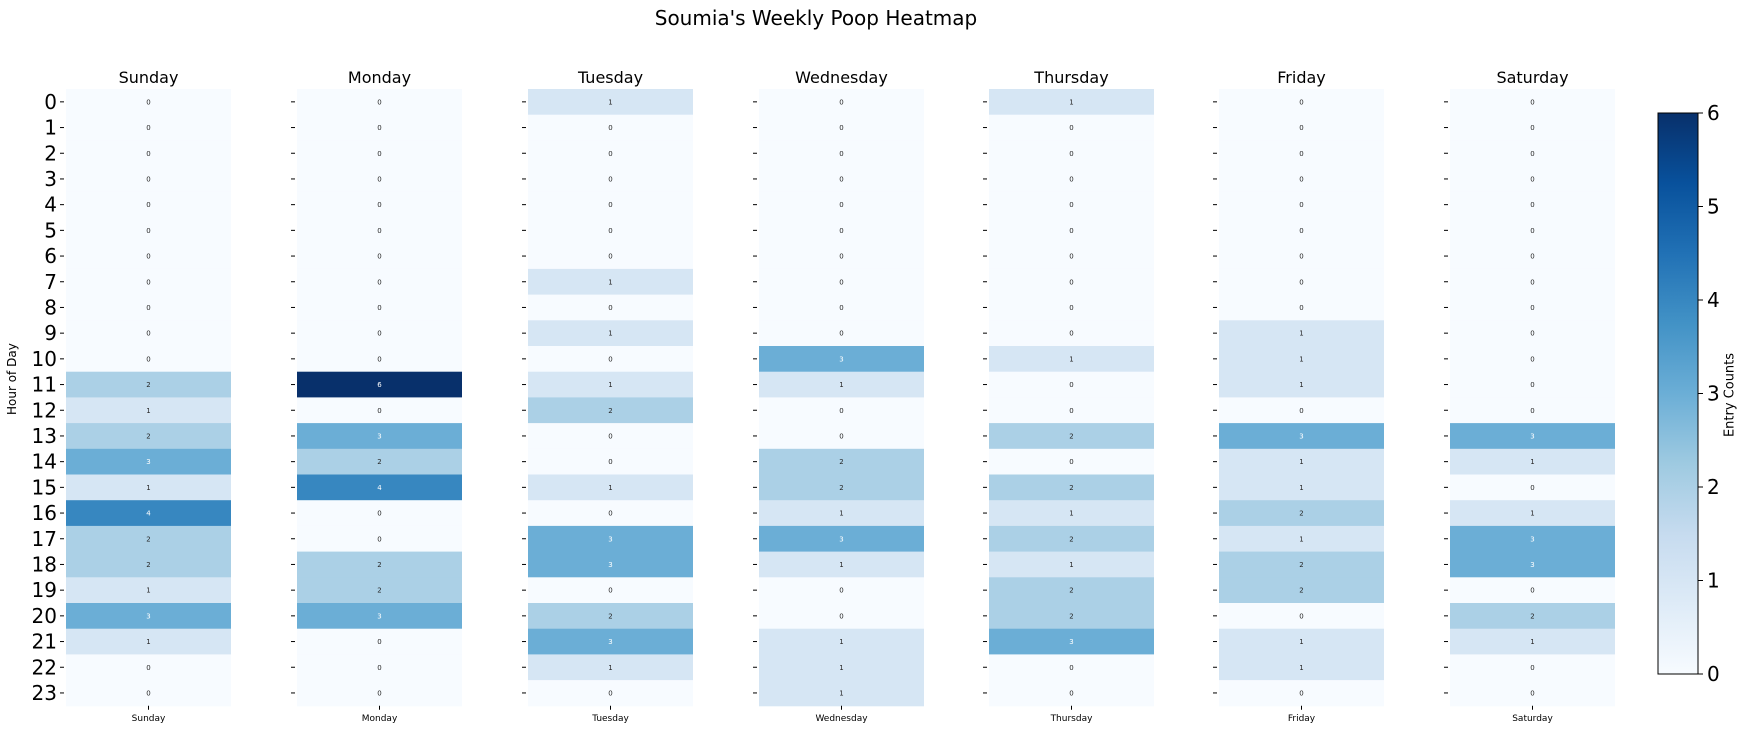 The height and width of the screenshot is (735, 1748). What do you see at coordinates (1713, 394) in the screenshot?
I see `colorbar-tick-label: 3` at bounding box center [1713, 394].